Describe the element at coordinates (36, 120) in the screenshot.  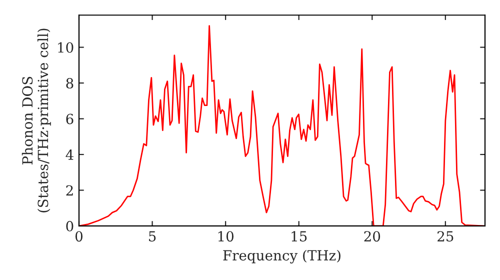
I see `y-axis-title: Phonon DOS (States/THz·primitive cell)` at that location.